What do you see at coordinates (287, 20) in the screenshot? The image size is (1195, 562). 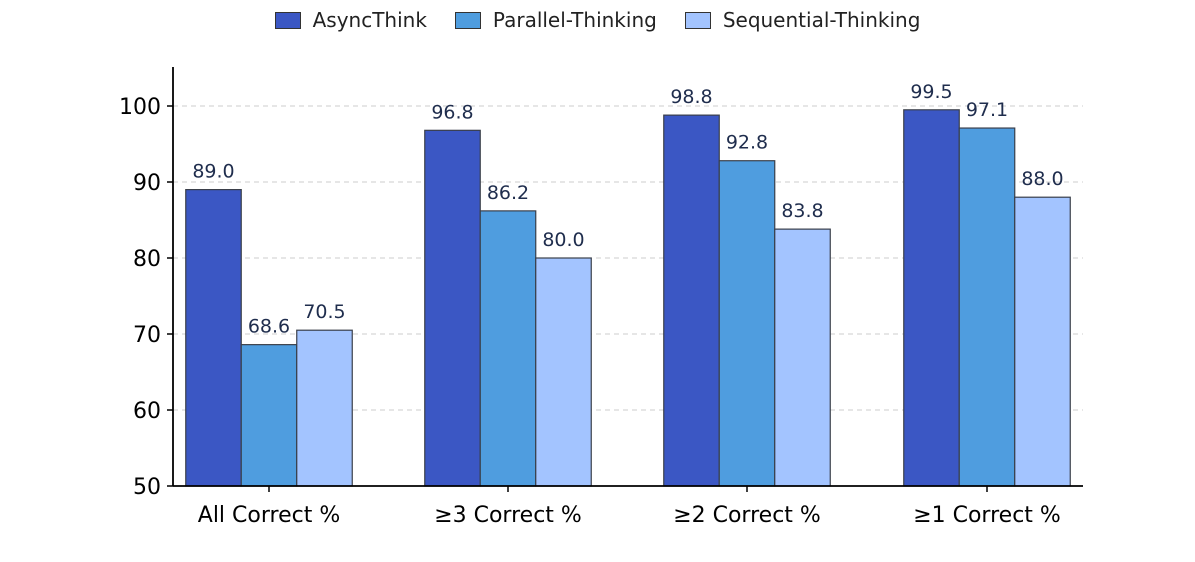 I see `legend-swatch-asyncthink` at bounding box center [287, 20].